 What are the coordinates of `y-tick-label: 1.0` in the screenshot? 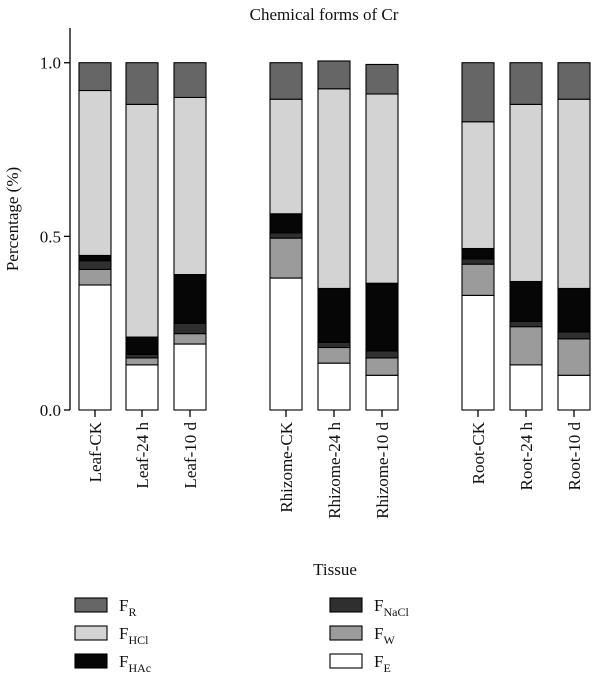 It's located at (50, 63).